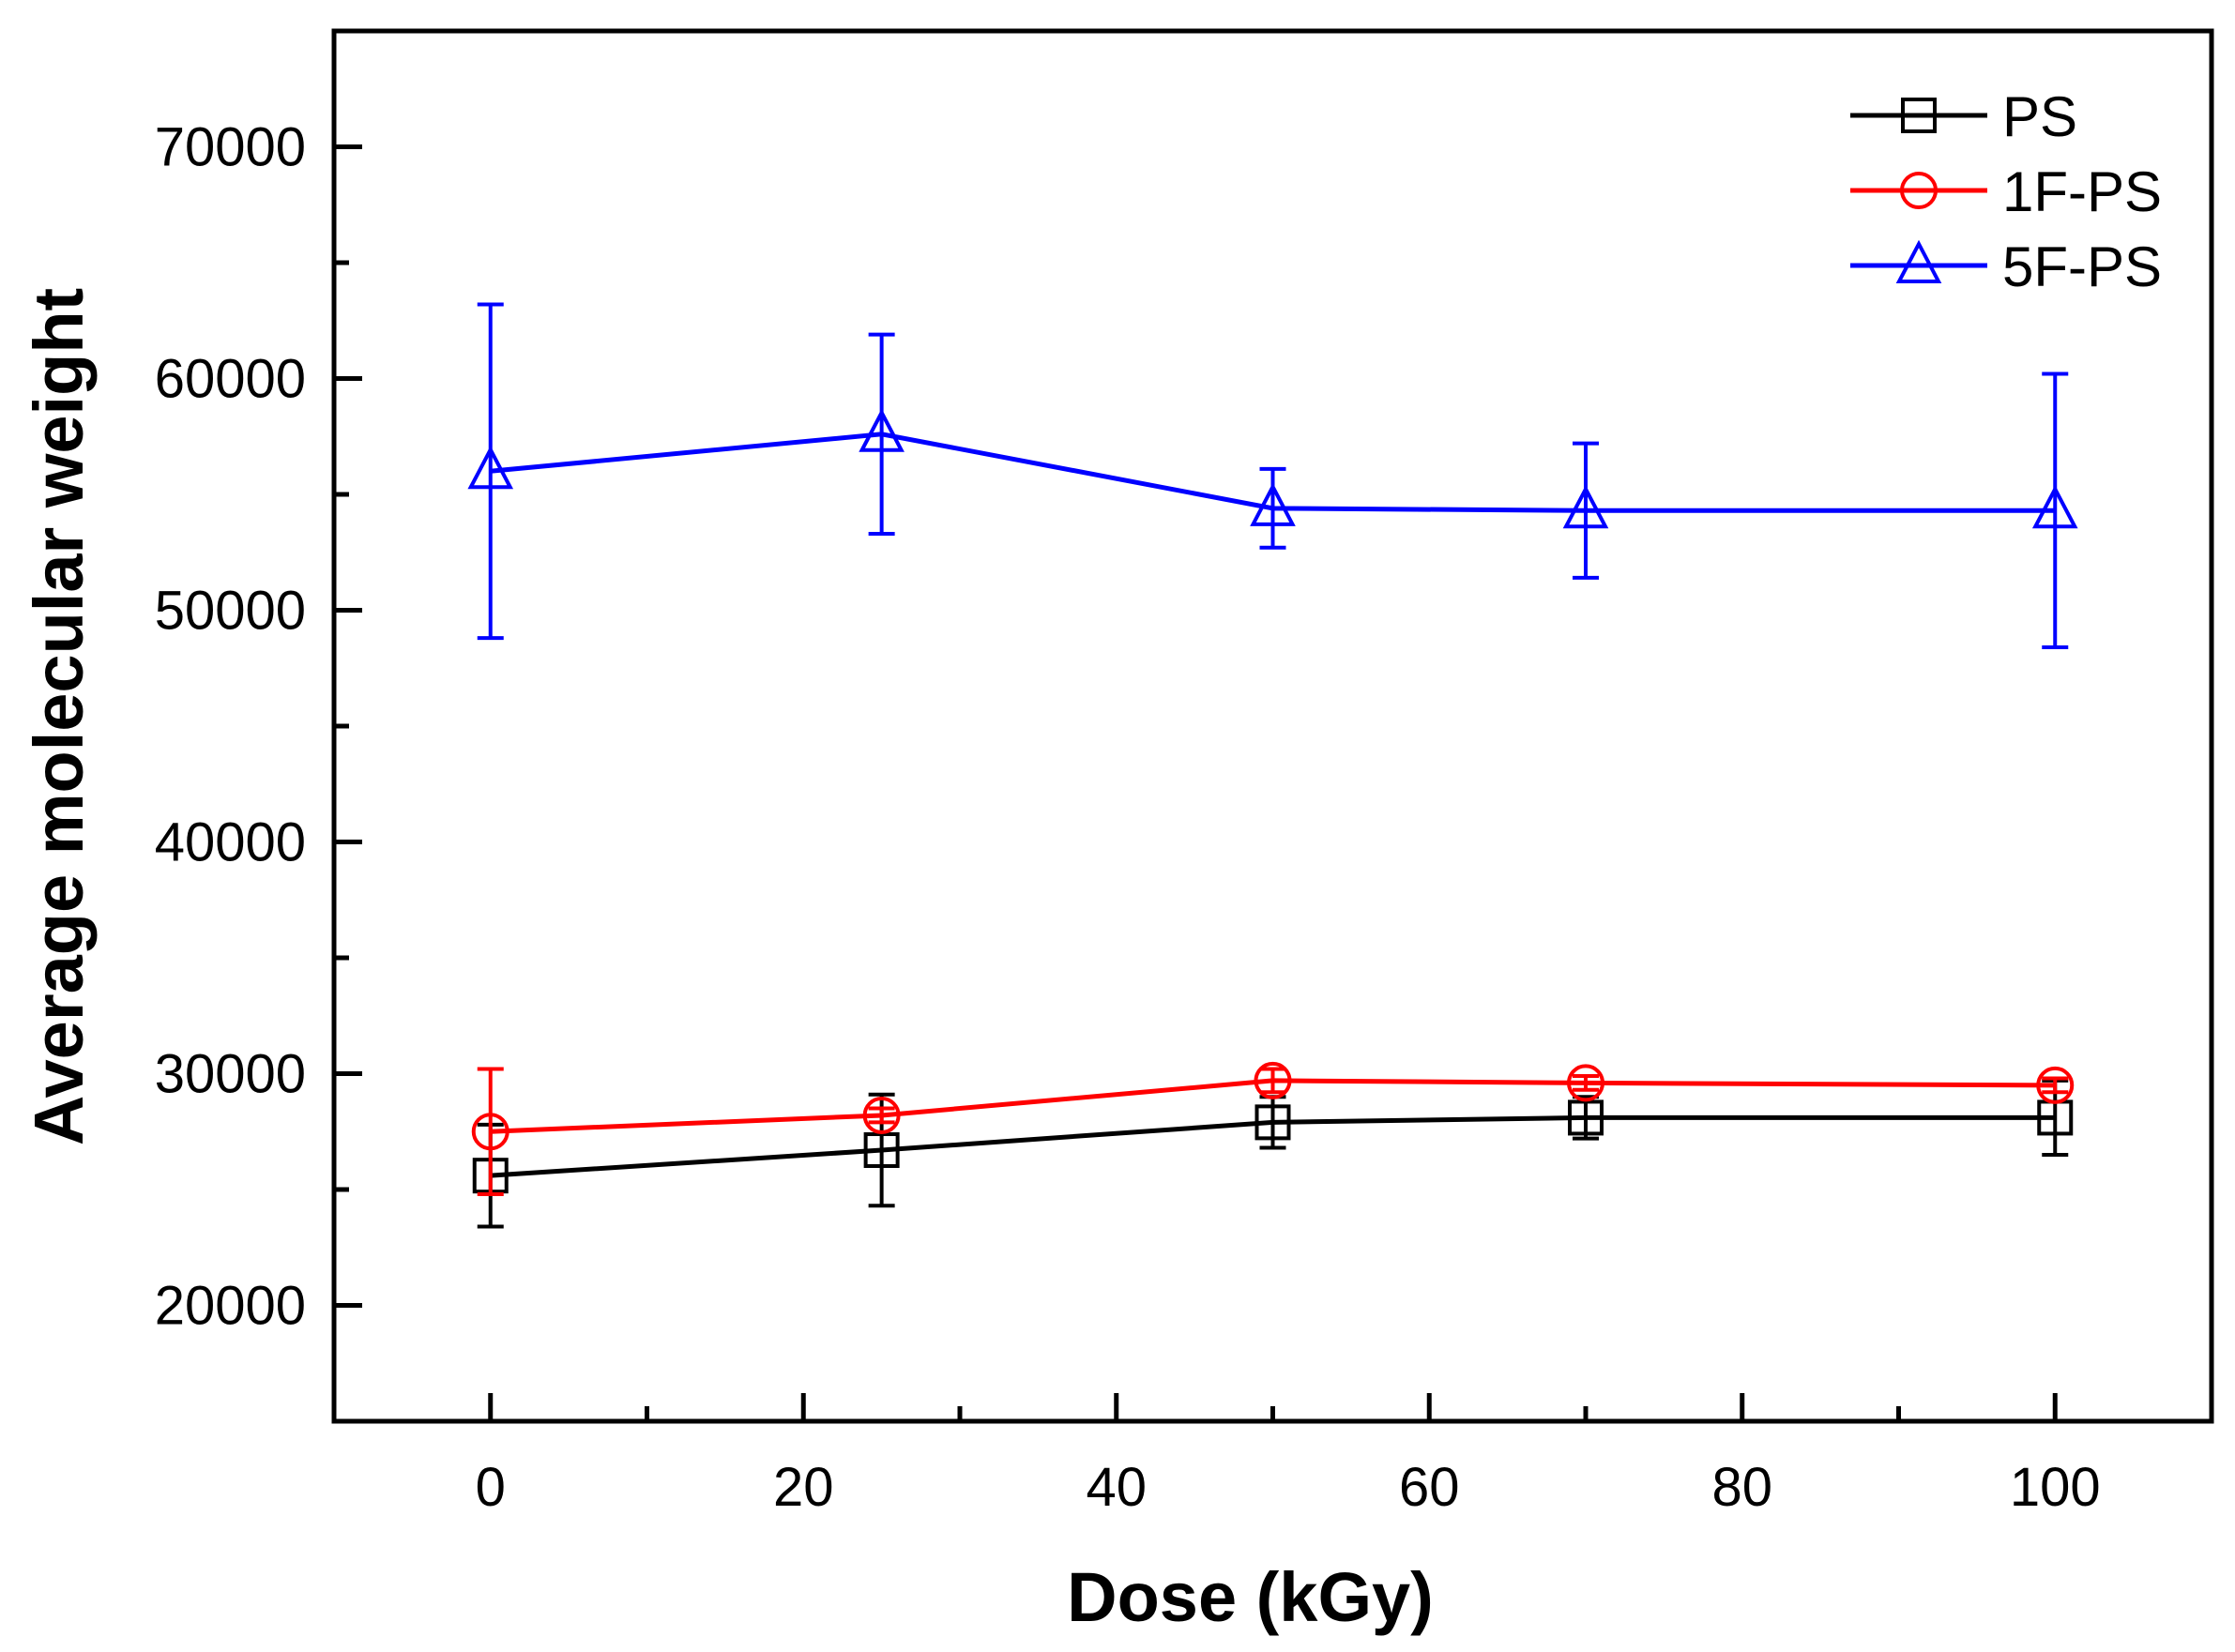 This screenshot has width=2235, height=1652. Describe the element at coordinates (230, 611) in the screenshot. I see `y-tick-label: 50000` at that location.